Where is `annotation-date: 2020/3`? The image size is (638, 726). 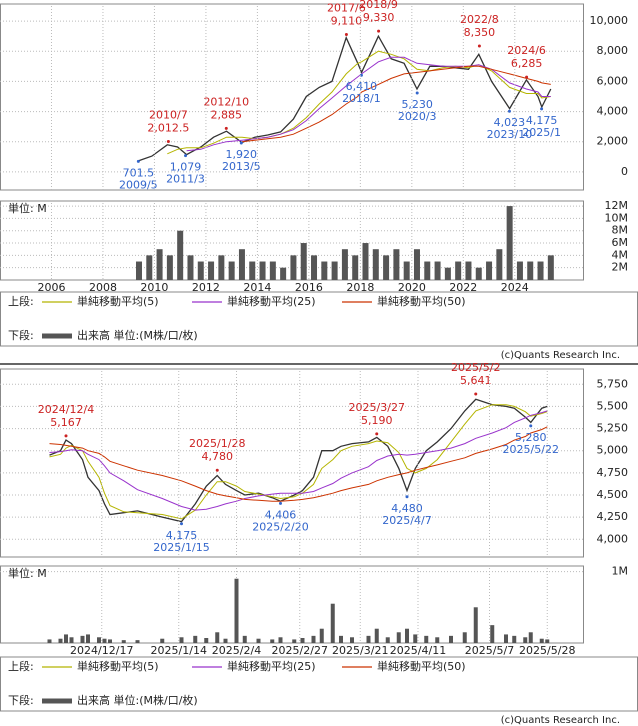 annotation-date: 2020/3 is located at coordinates (417, 116).